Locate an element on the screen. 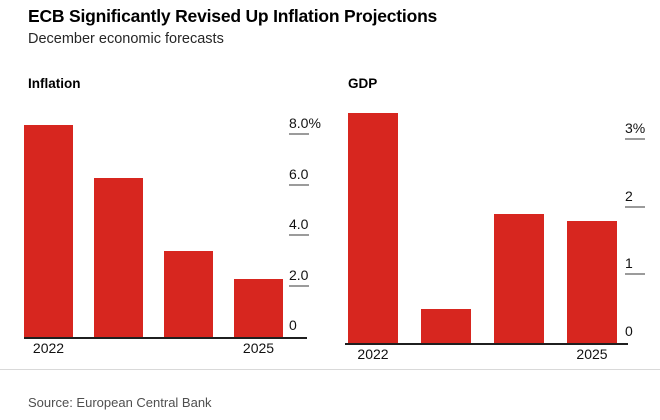 This screenshot has width=660, height=420. y-axis-tick-label: 2.0 is located at coordinates (299, 275).